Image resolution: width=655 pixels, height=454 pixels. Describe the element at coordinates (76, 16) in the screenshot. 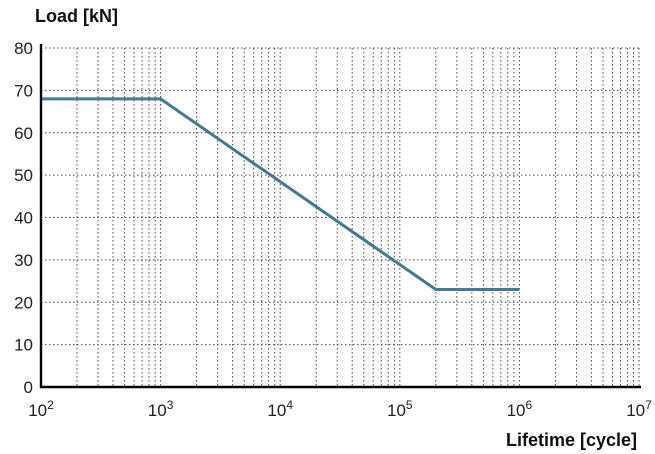

I see `y-axis-title: Load [kN]` at that location.